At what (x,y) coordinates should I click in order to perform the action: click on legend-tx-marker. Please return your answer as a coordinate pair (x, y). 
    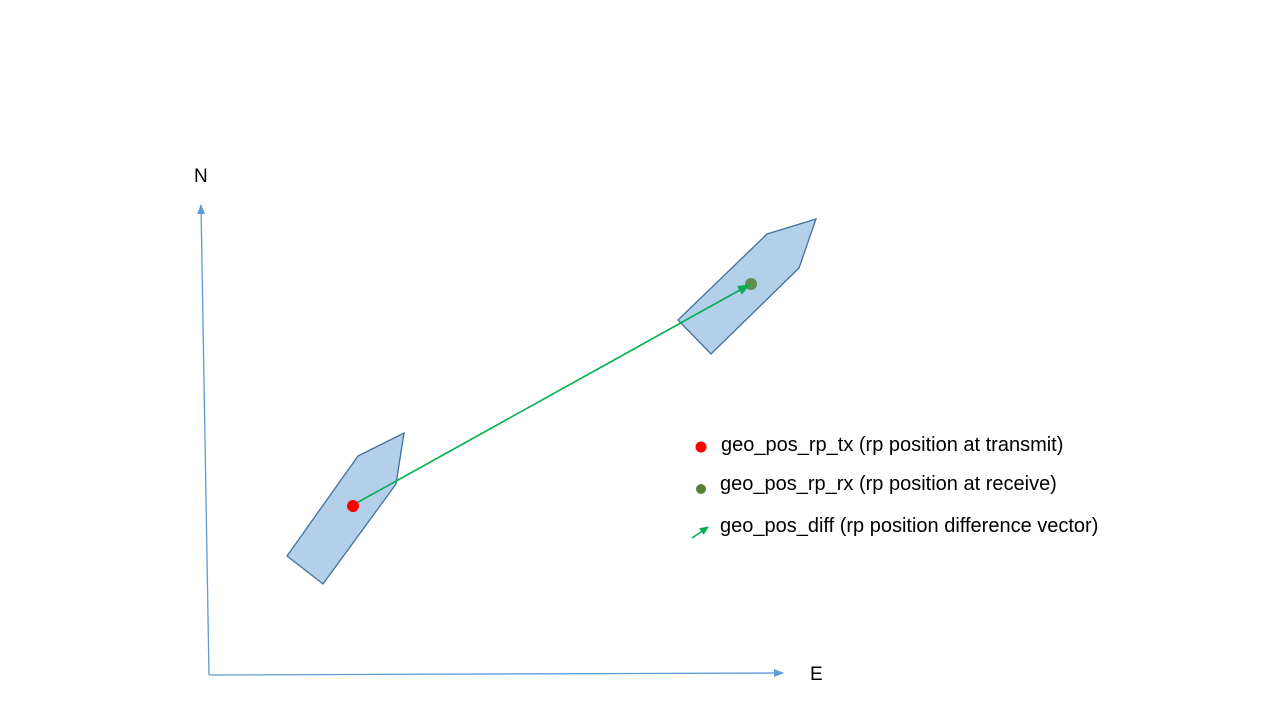
    Looking at the image, I should click on (701, 447).